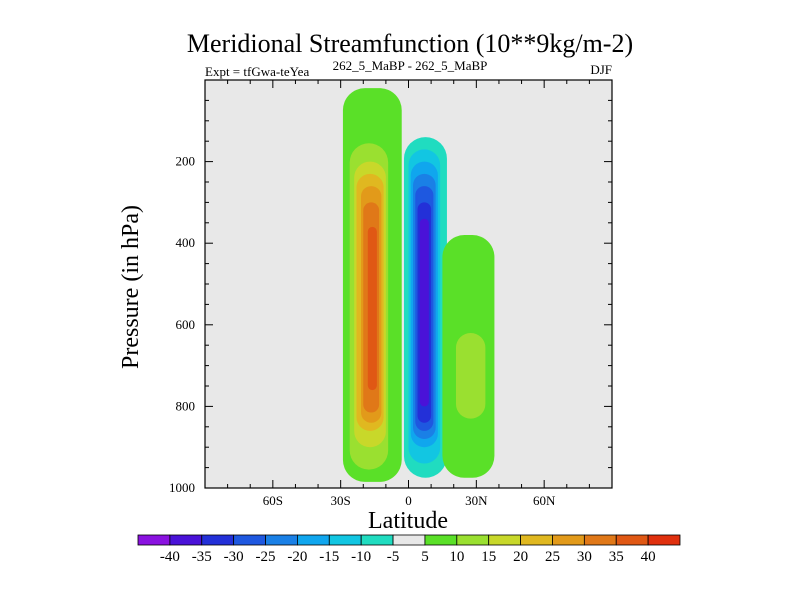 The width and height of the screenshot is (800, 600). What do you see at coordinates (409, 549) in the screenshot?
I see `colorbar: -40 -35 -30 -25 -20 -15 -10 -5 5 10 15 20 25 30 35 40` at bounding box center [409, 549].